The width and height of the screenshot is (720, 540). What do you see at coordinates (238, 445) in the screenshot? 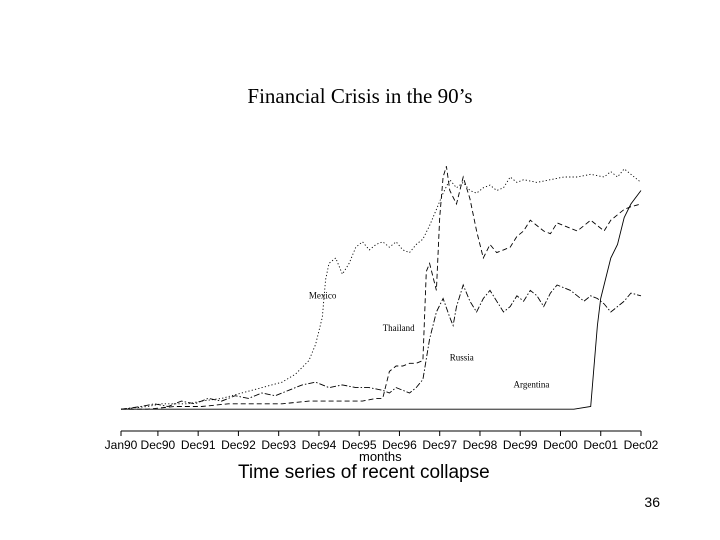
I see `x-tick-label: Dec92` at bounding box center [238, 445].